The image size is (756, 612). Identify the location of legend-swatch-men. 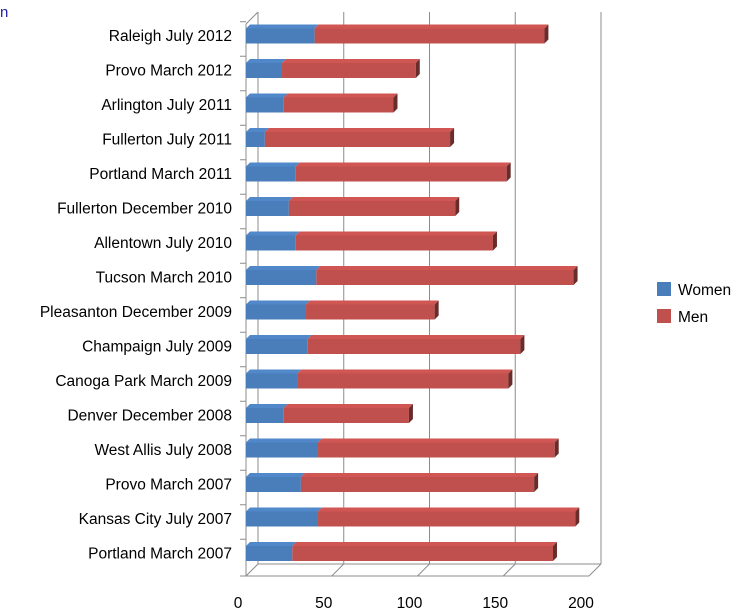
(664, 316).